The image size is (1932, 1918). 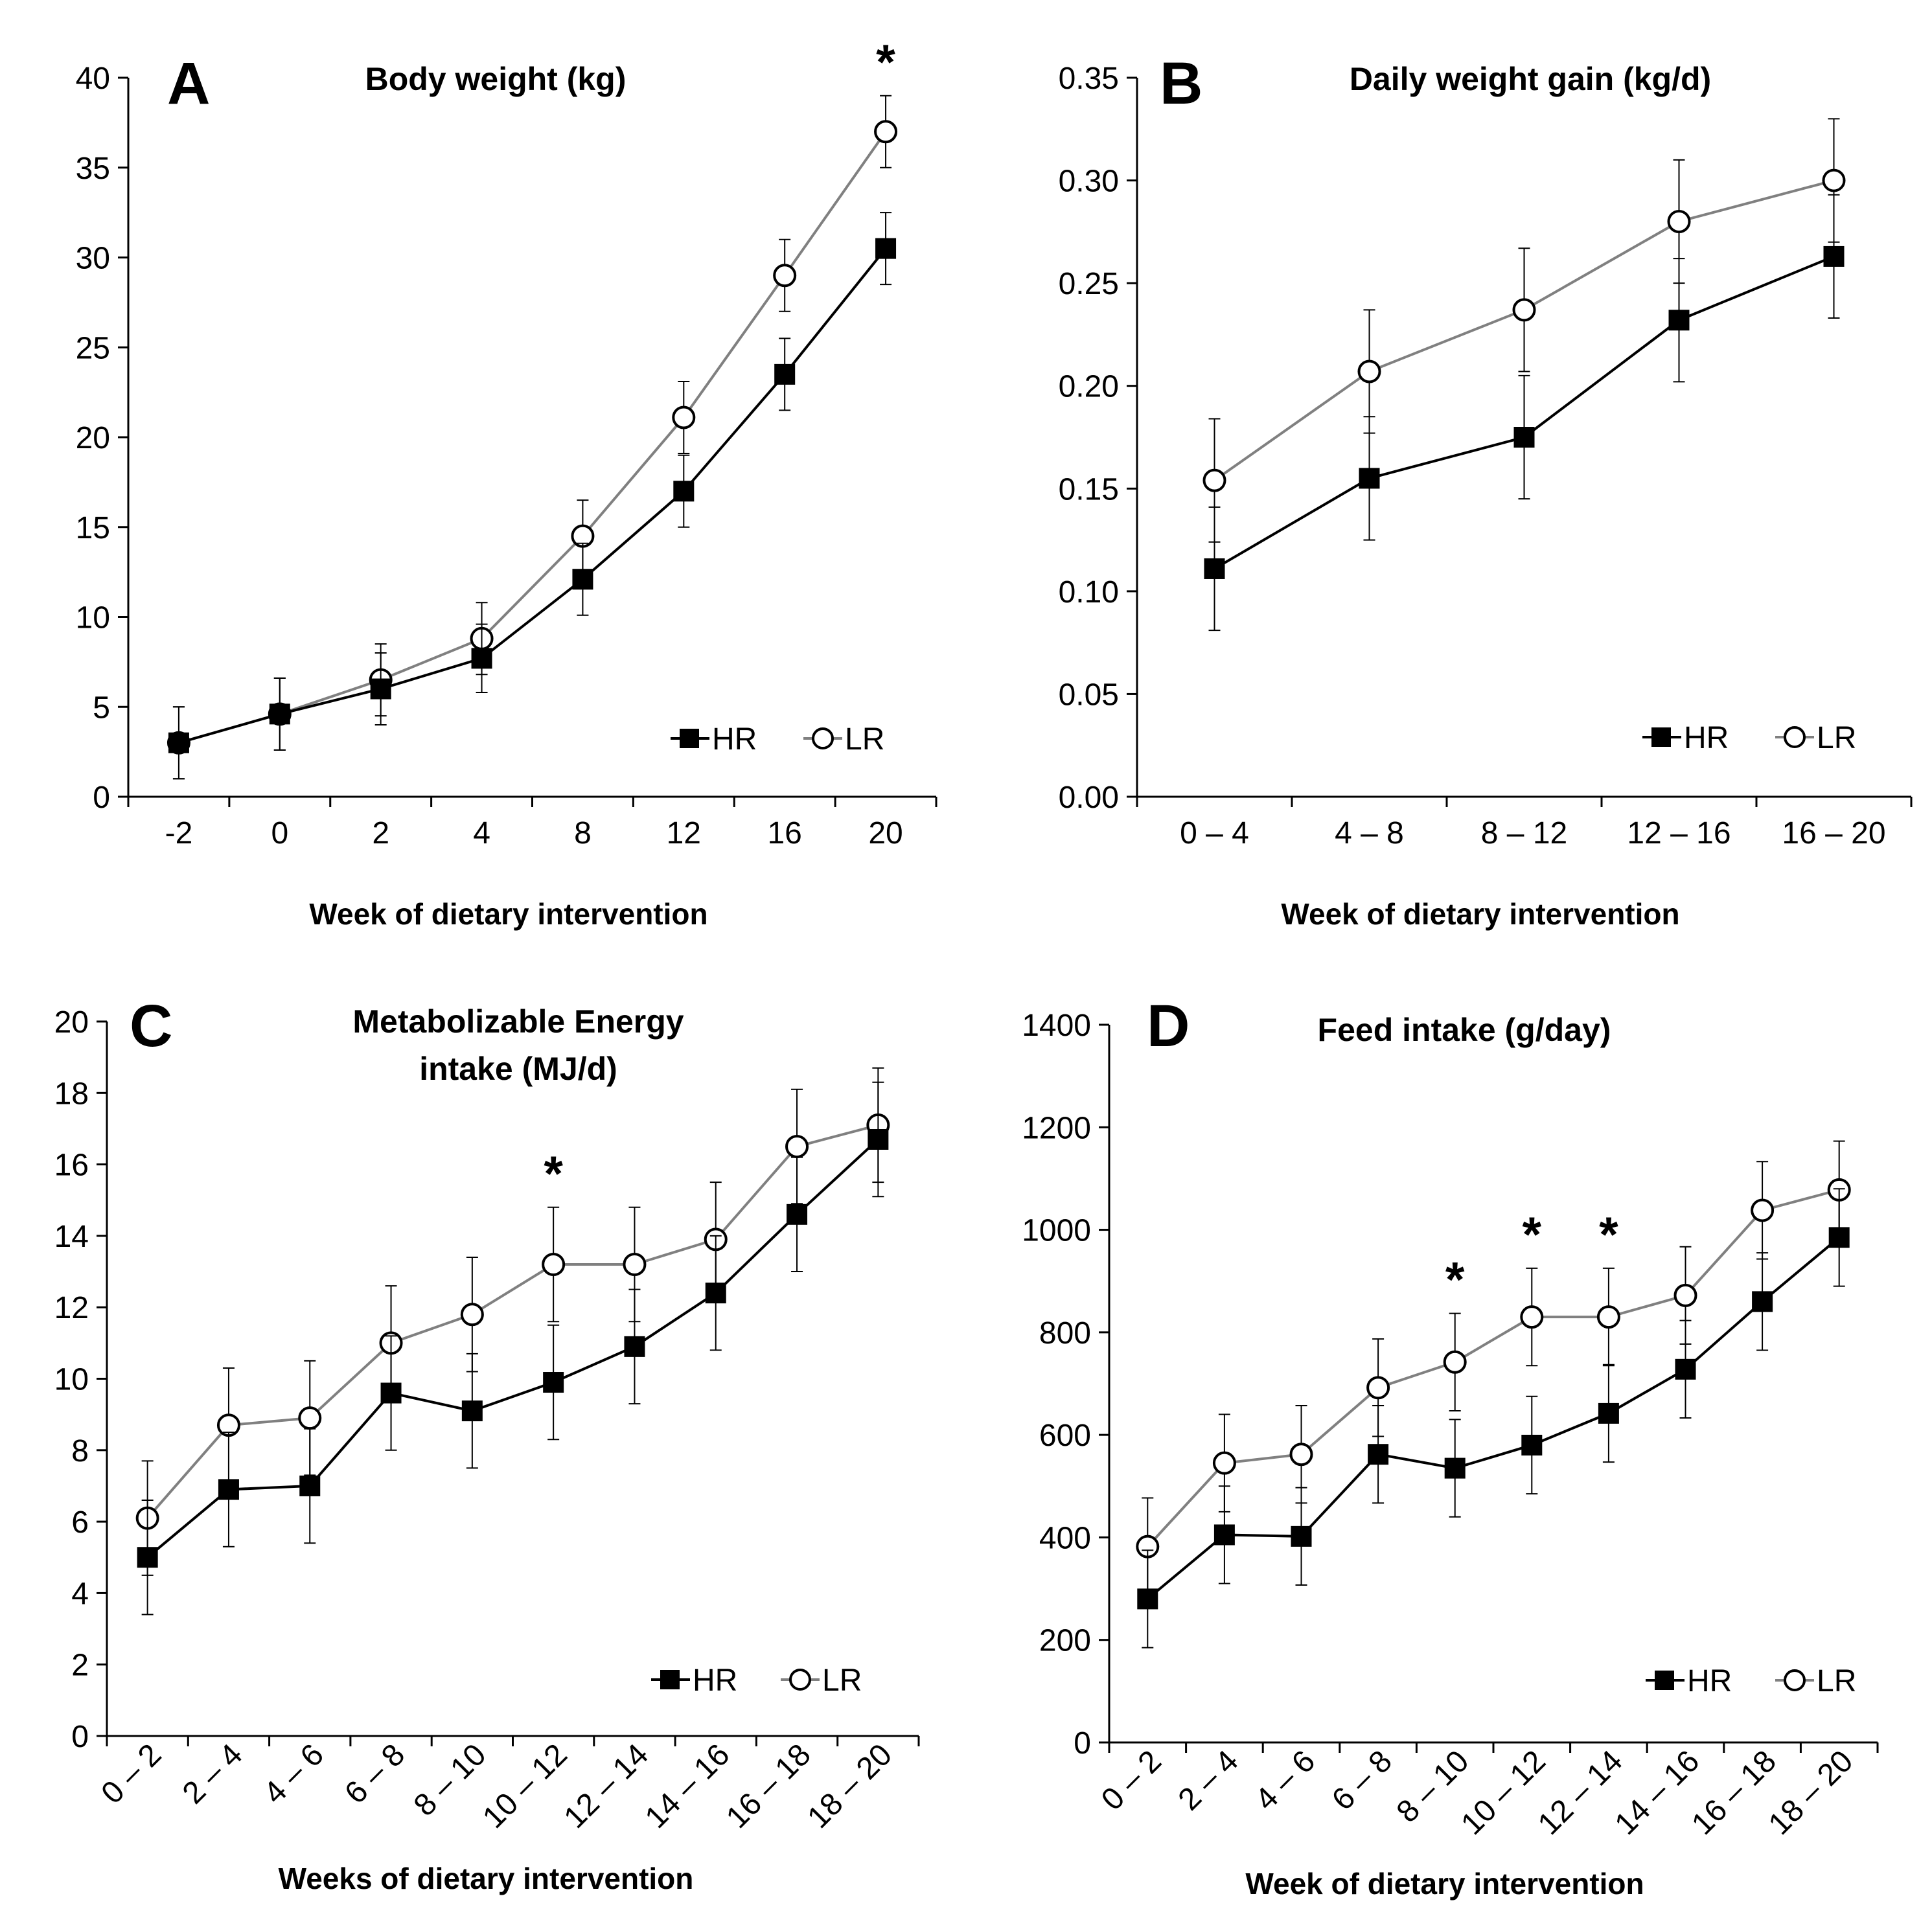 I want to click on x-axis-label: Week of dietary intervention, so click(x=508, y=914).